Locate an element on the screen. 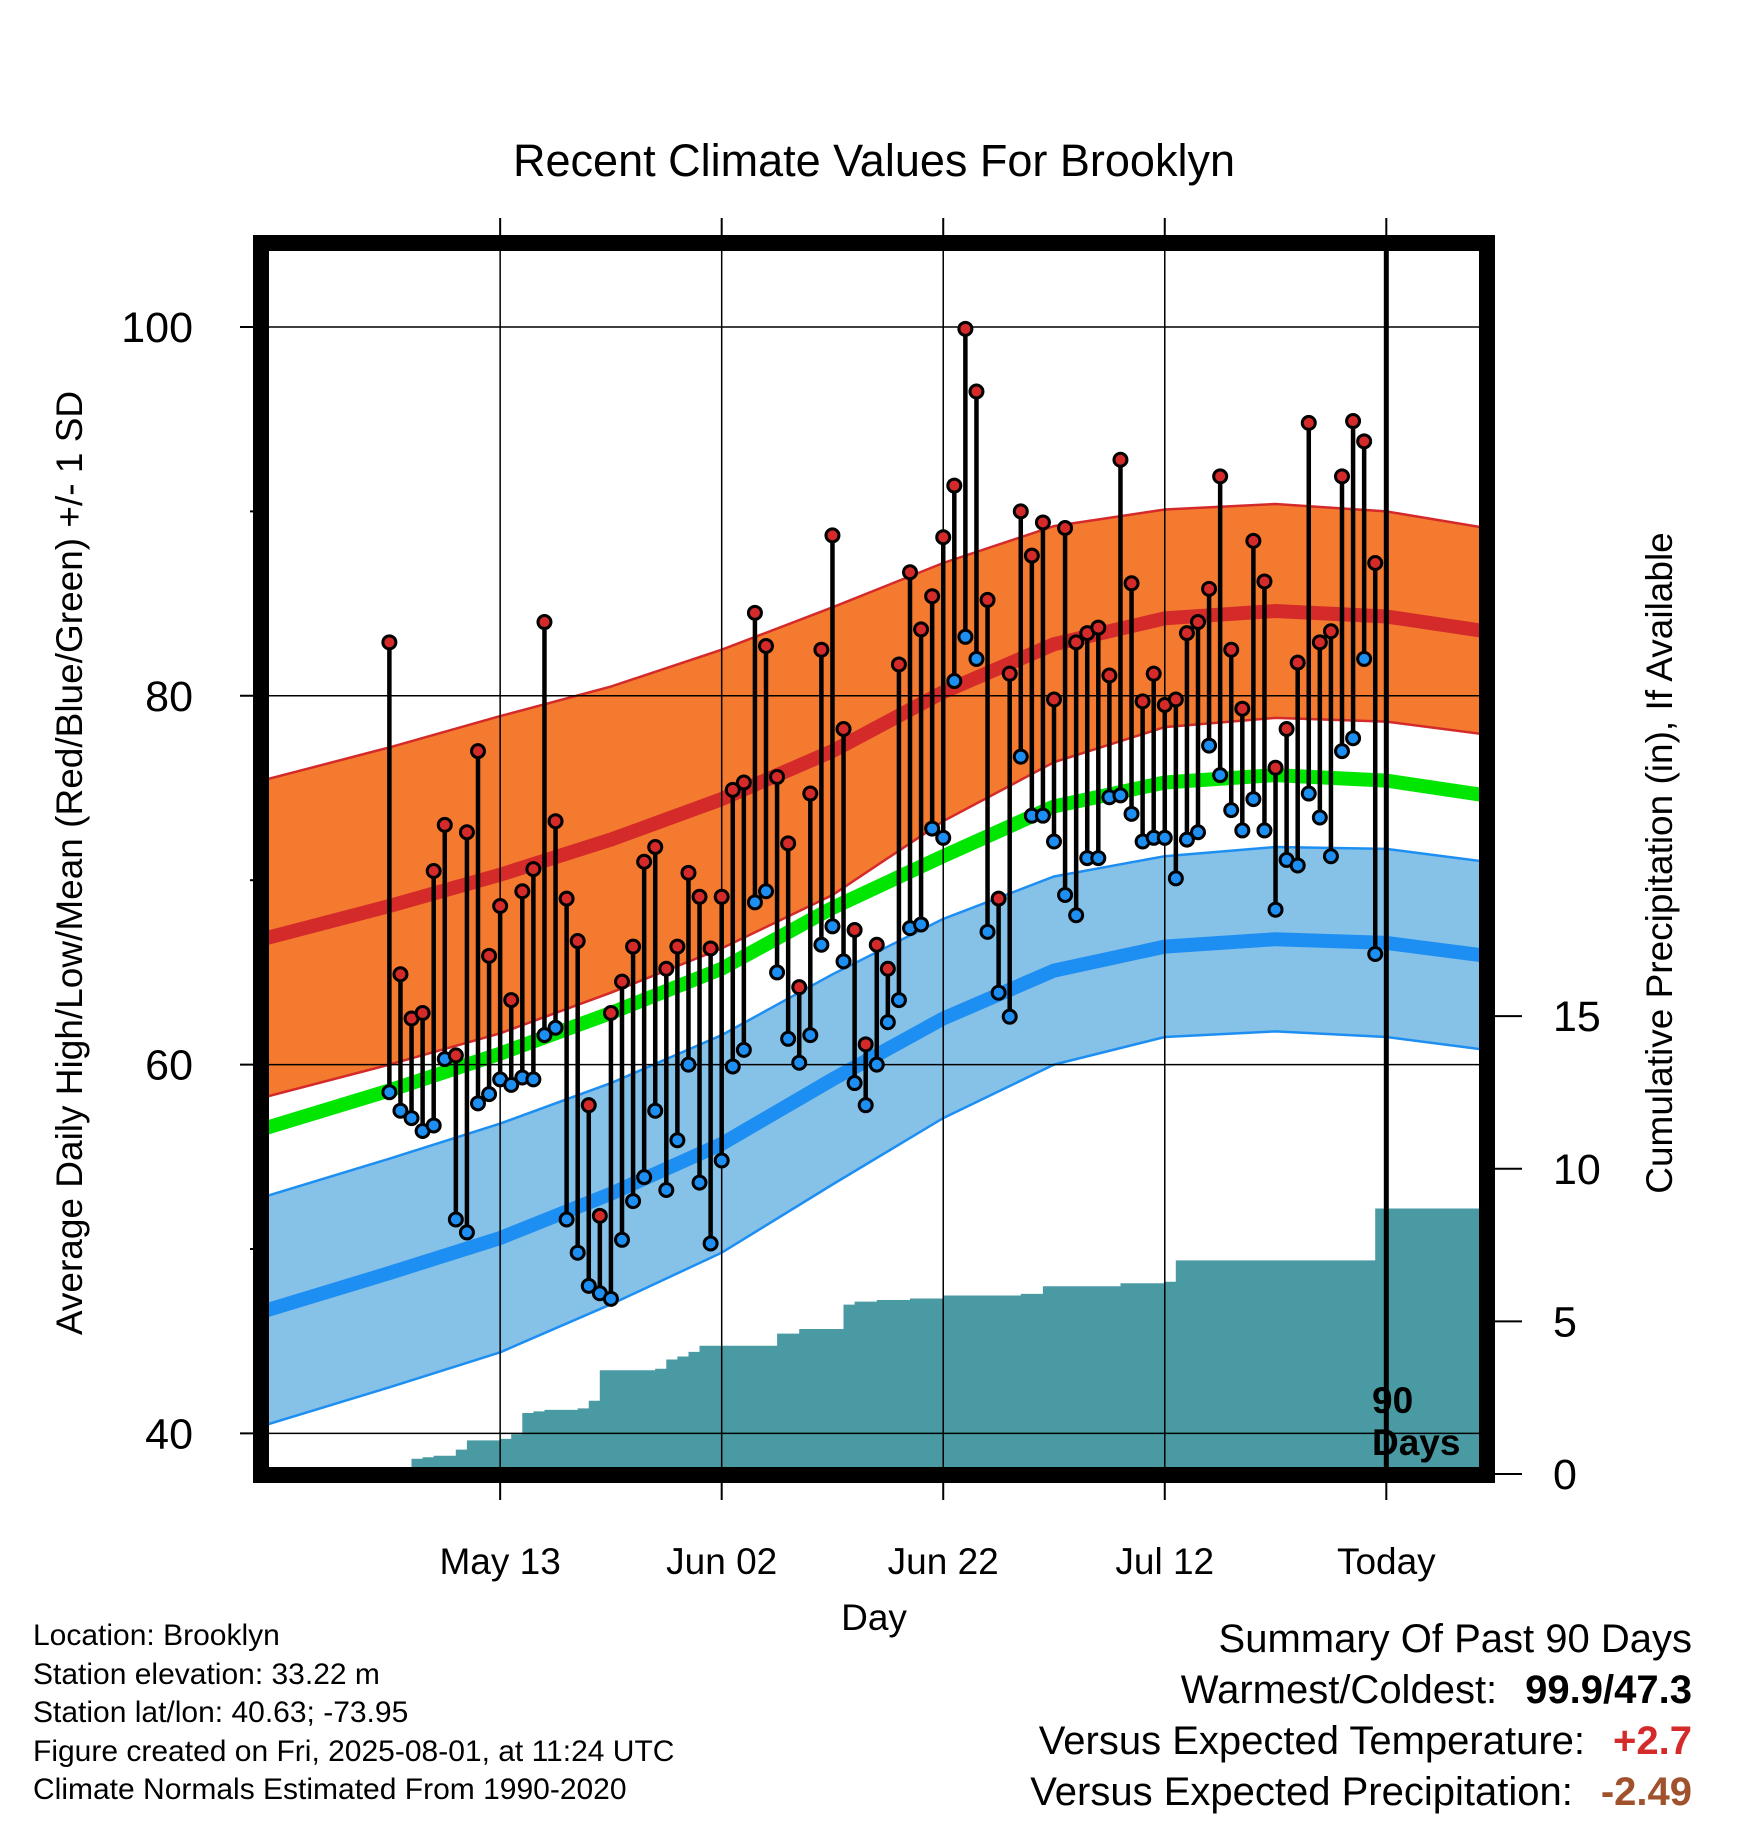  x-tick-label: Jul 12 is located at coordinates (1164, 1561).